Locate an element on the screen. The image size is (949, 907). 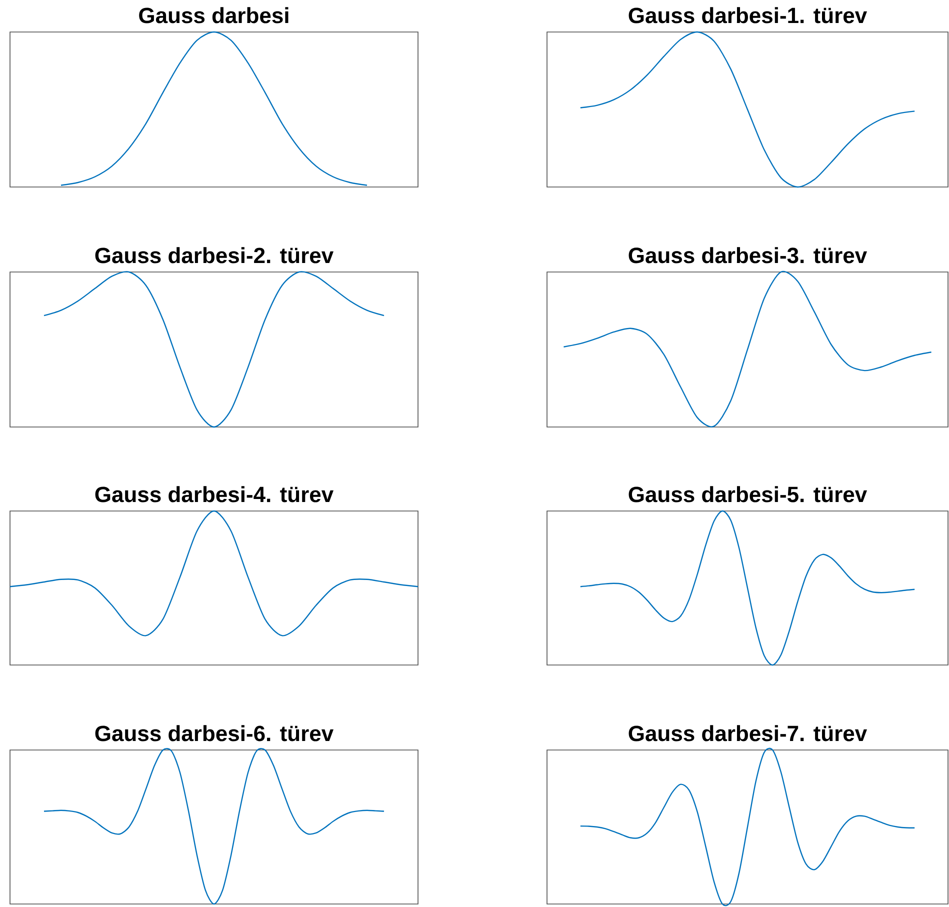
chart-title: Gauss darbesi-3. türev is located at coordinates (748, 255).